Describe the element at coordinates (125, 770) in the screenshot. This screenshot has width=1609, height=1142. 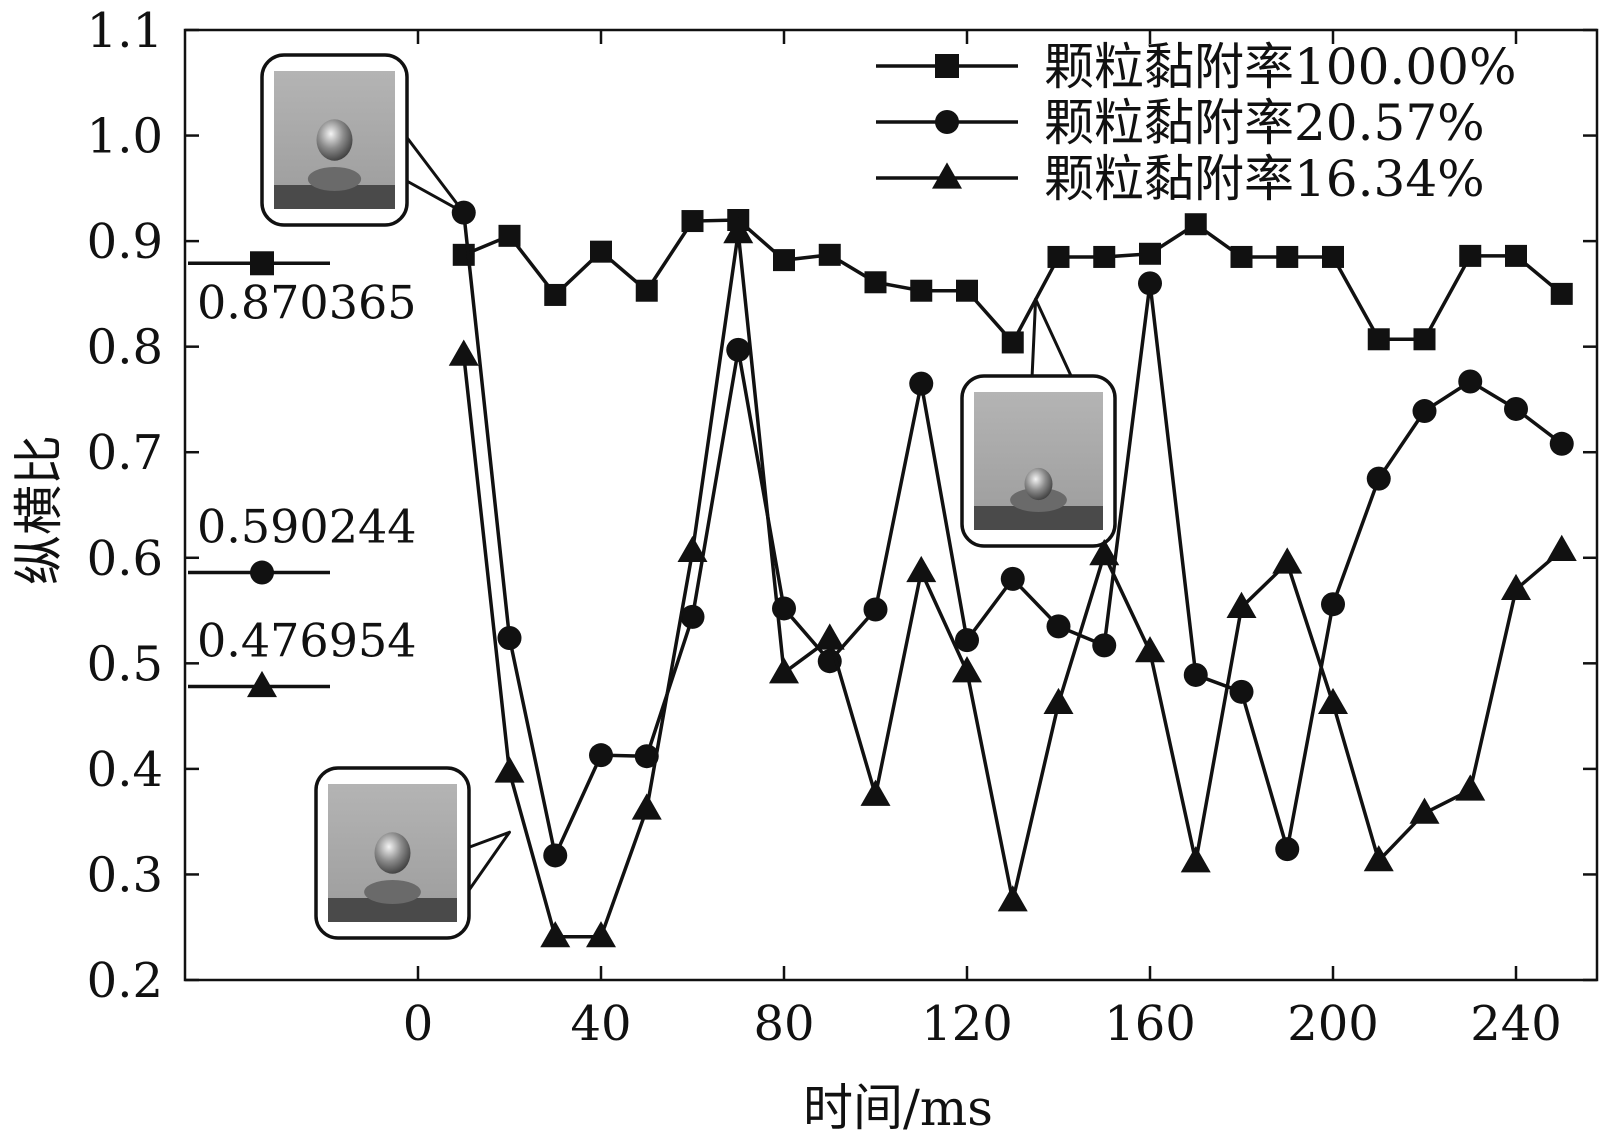
I see `y-tick-label: 0.4` at that location.